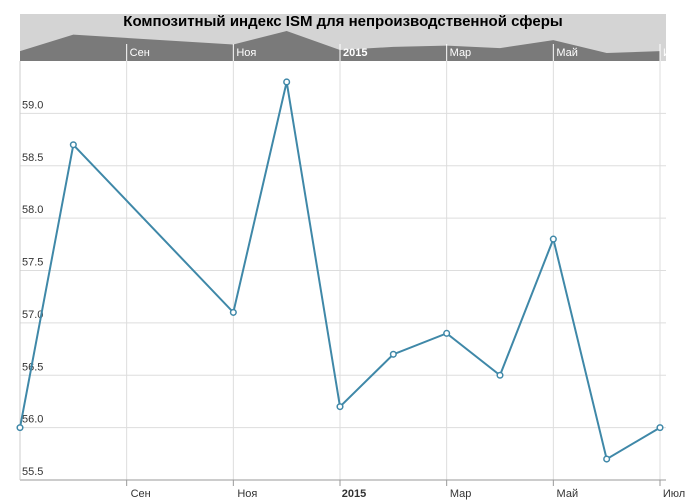  Describe the element at coordinates (32, 210) in the screenshot. I see `y-tick-label: 58.0` at that location.